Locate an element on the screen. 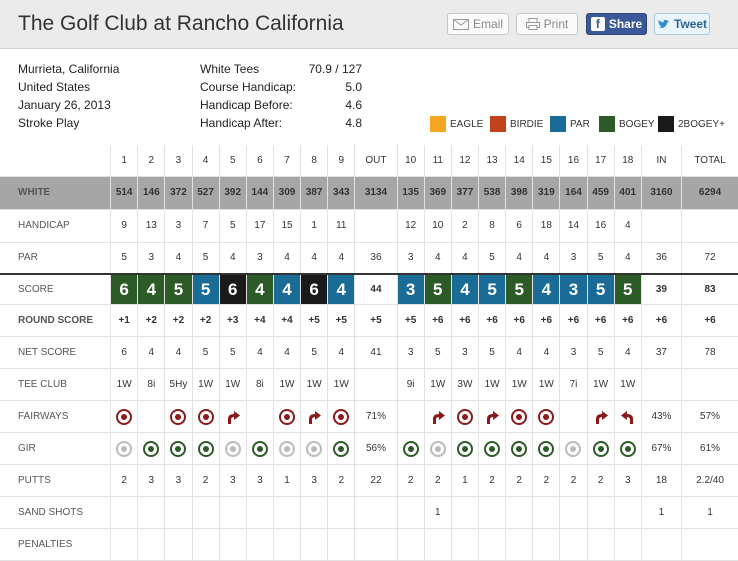  print-button: Print is located at coordinates (547, 24).